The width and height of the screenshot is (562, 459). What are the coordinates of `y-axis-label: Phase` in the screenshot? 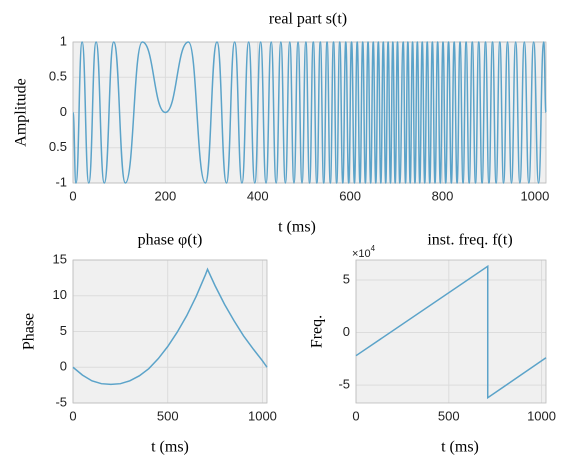 It's located at (29, 331).